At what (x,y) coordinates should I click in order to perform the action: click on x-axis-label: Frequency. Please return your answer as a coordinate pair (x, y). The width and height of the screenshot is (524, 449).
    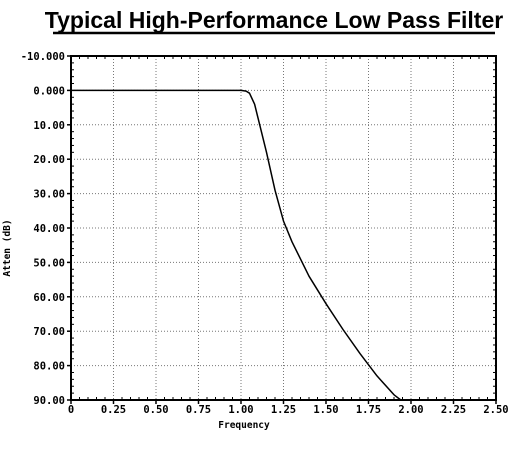
    Looking at the image, I should click on (244, 425).